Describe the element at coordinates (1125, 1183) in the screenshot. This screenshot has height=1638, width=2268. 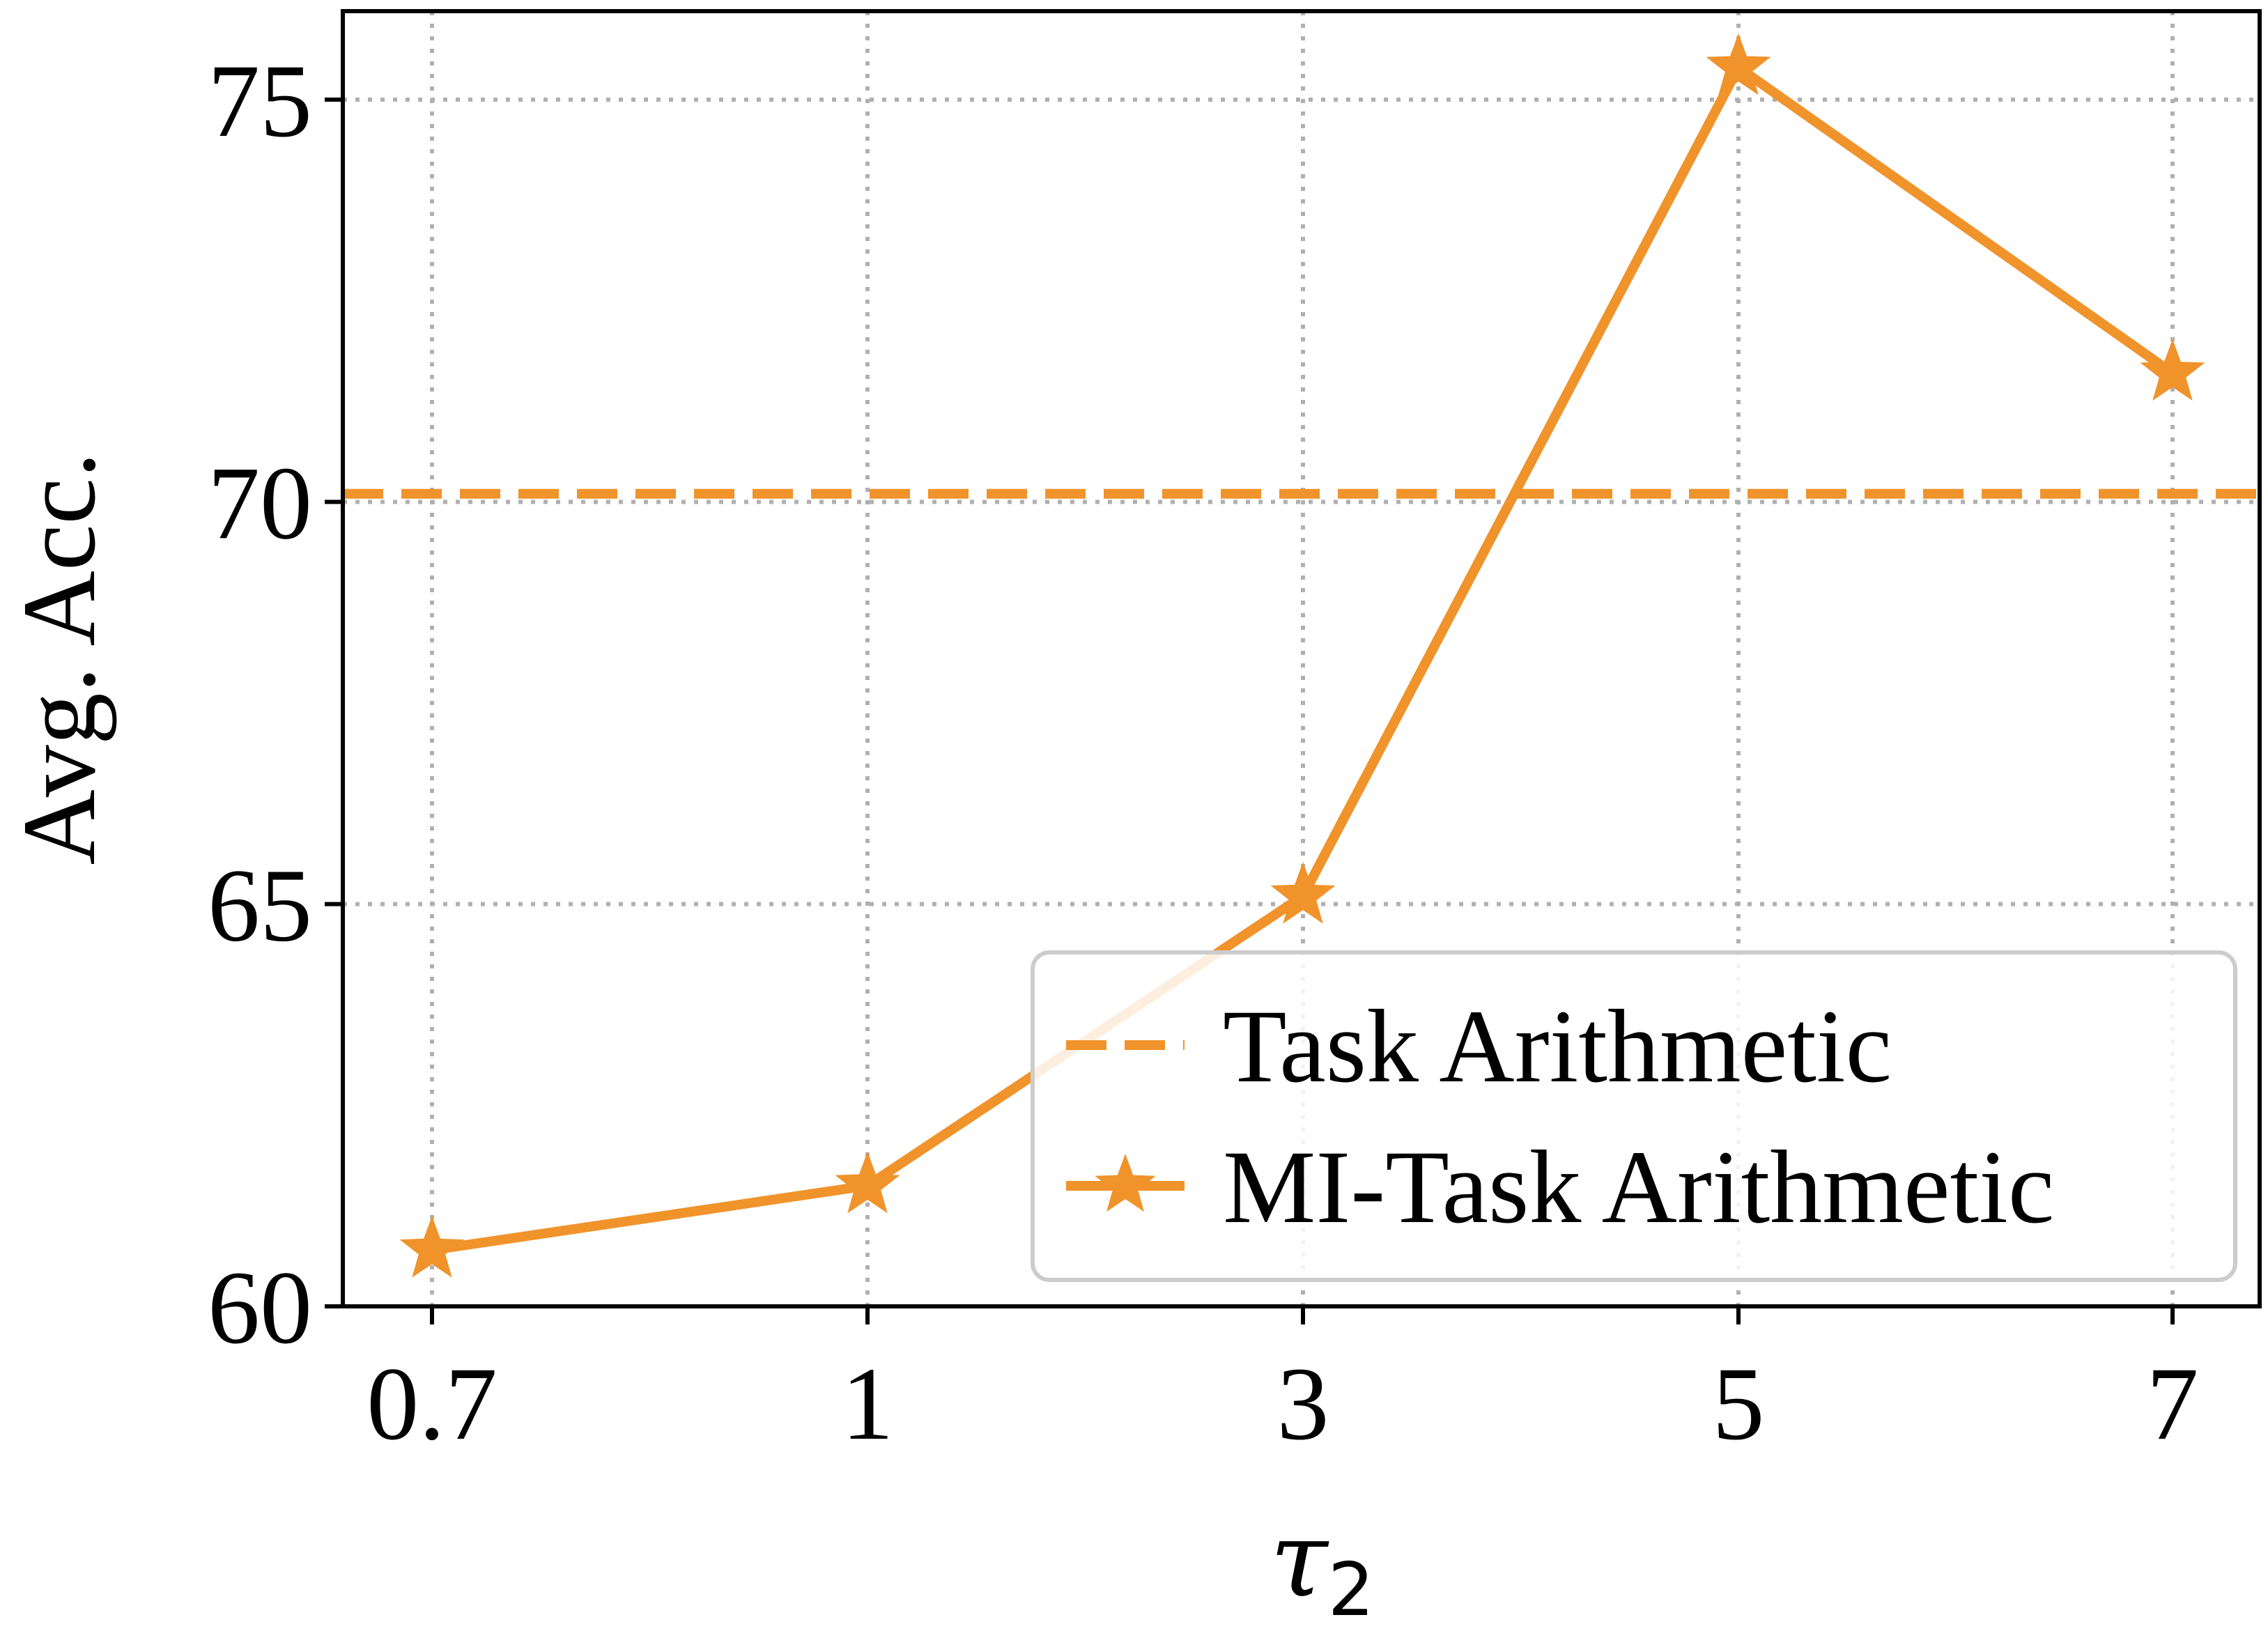
I see `legend-swatch-star` at that location.